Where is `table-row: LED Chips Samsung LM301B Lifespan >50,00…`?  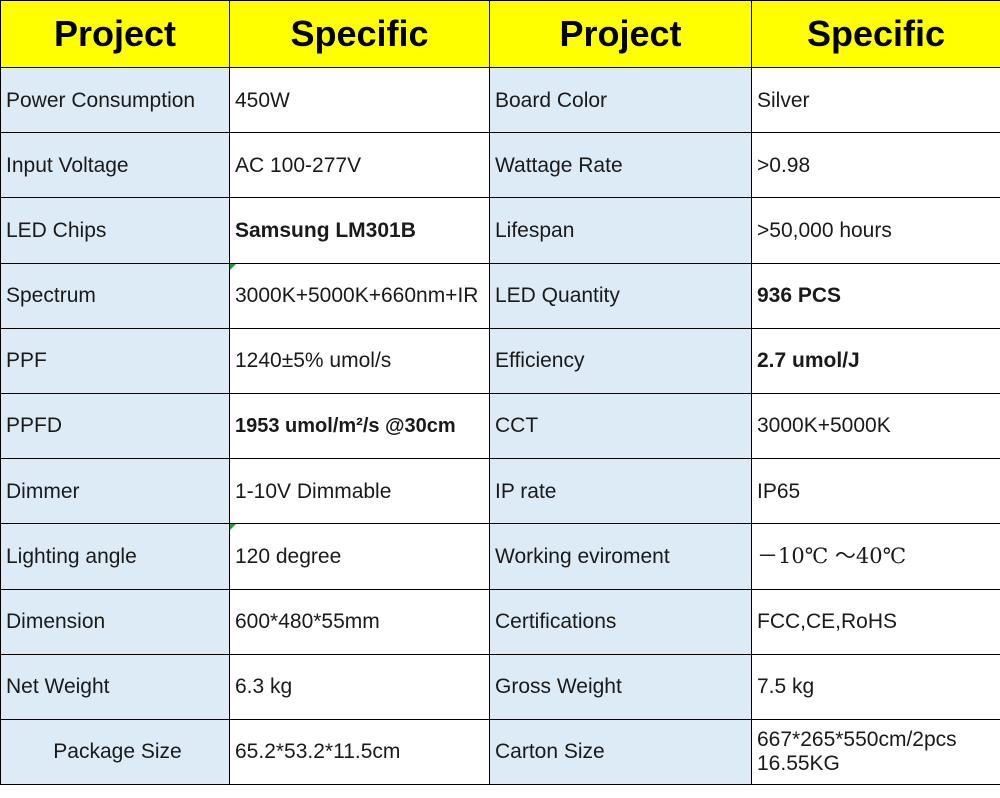
table-row: LED Chips Samsung LM301B Lifespan >50,00… is located at coordinates (500, 230).